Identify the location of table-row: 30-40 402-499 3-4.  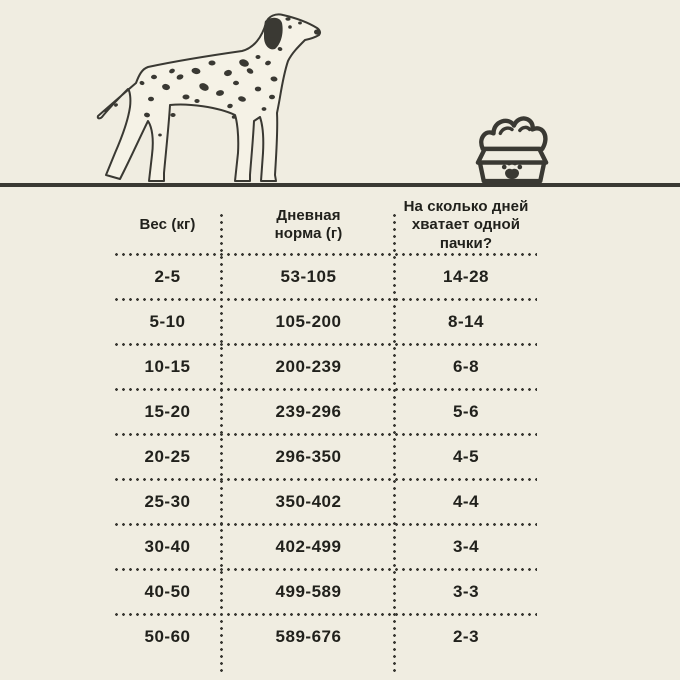
(325, 547).